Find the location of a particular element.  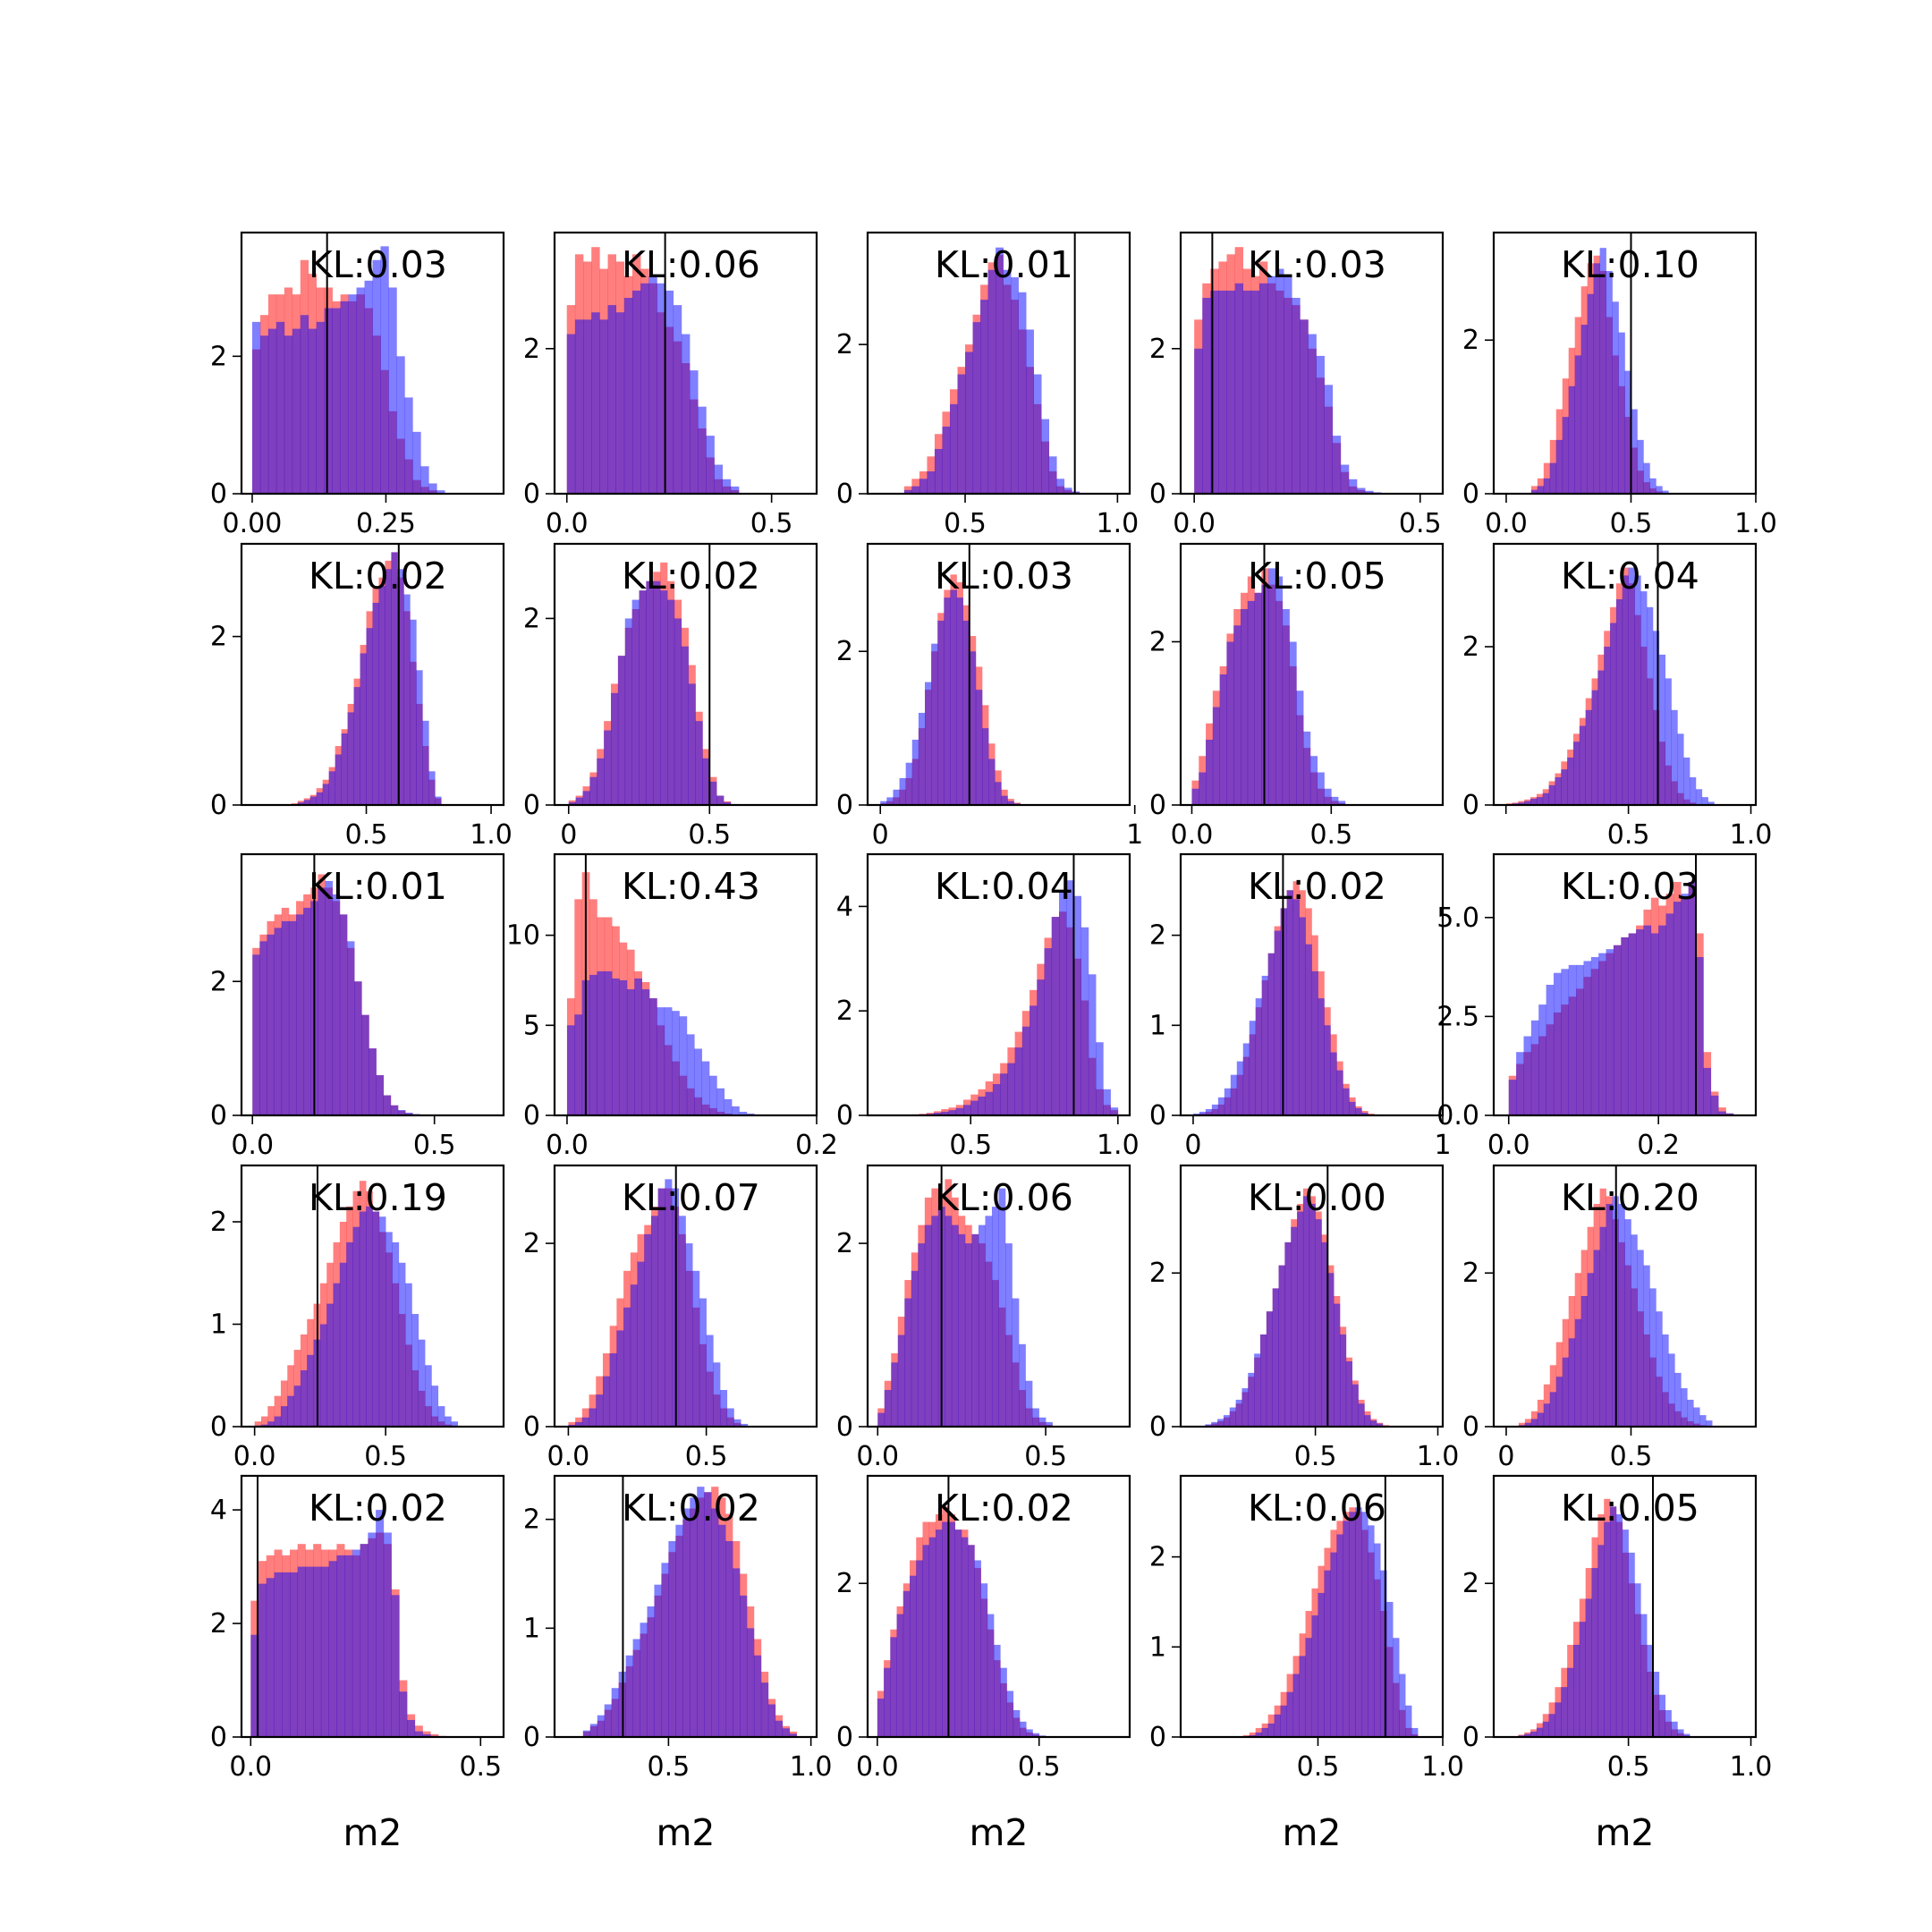

y-tick-label: 0.0 is located at coordinates (1457, 1115).